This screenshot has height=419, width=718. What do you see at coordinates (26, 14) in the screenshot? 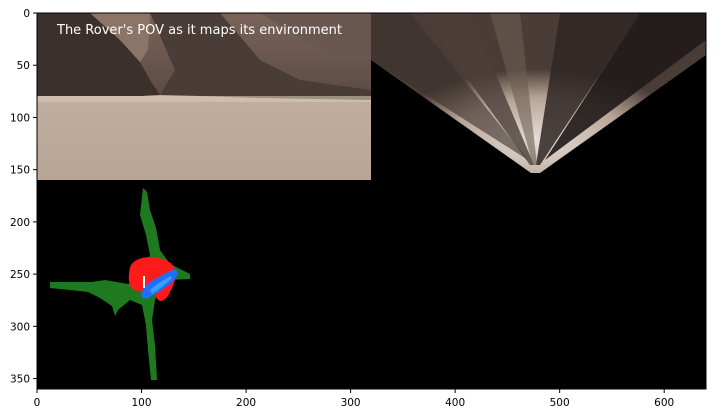
I see `y-tick-label: 0` at bounding box center [26, 14].